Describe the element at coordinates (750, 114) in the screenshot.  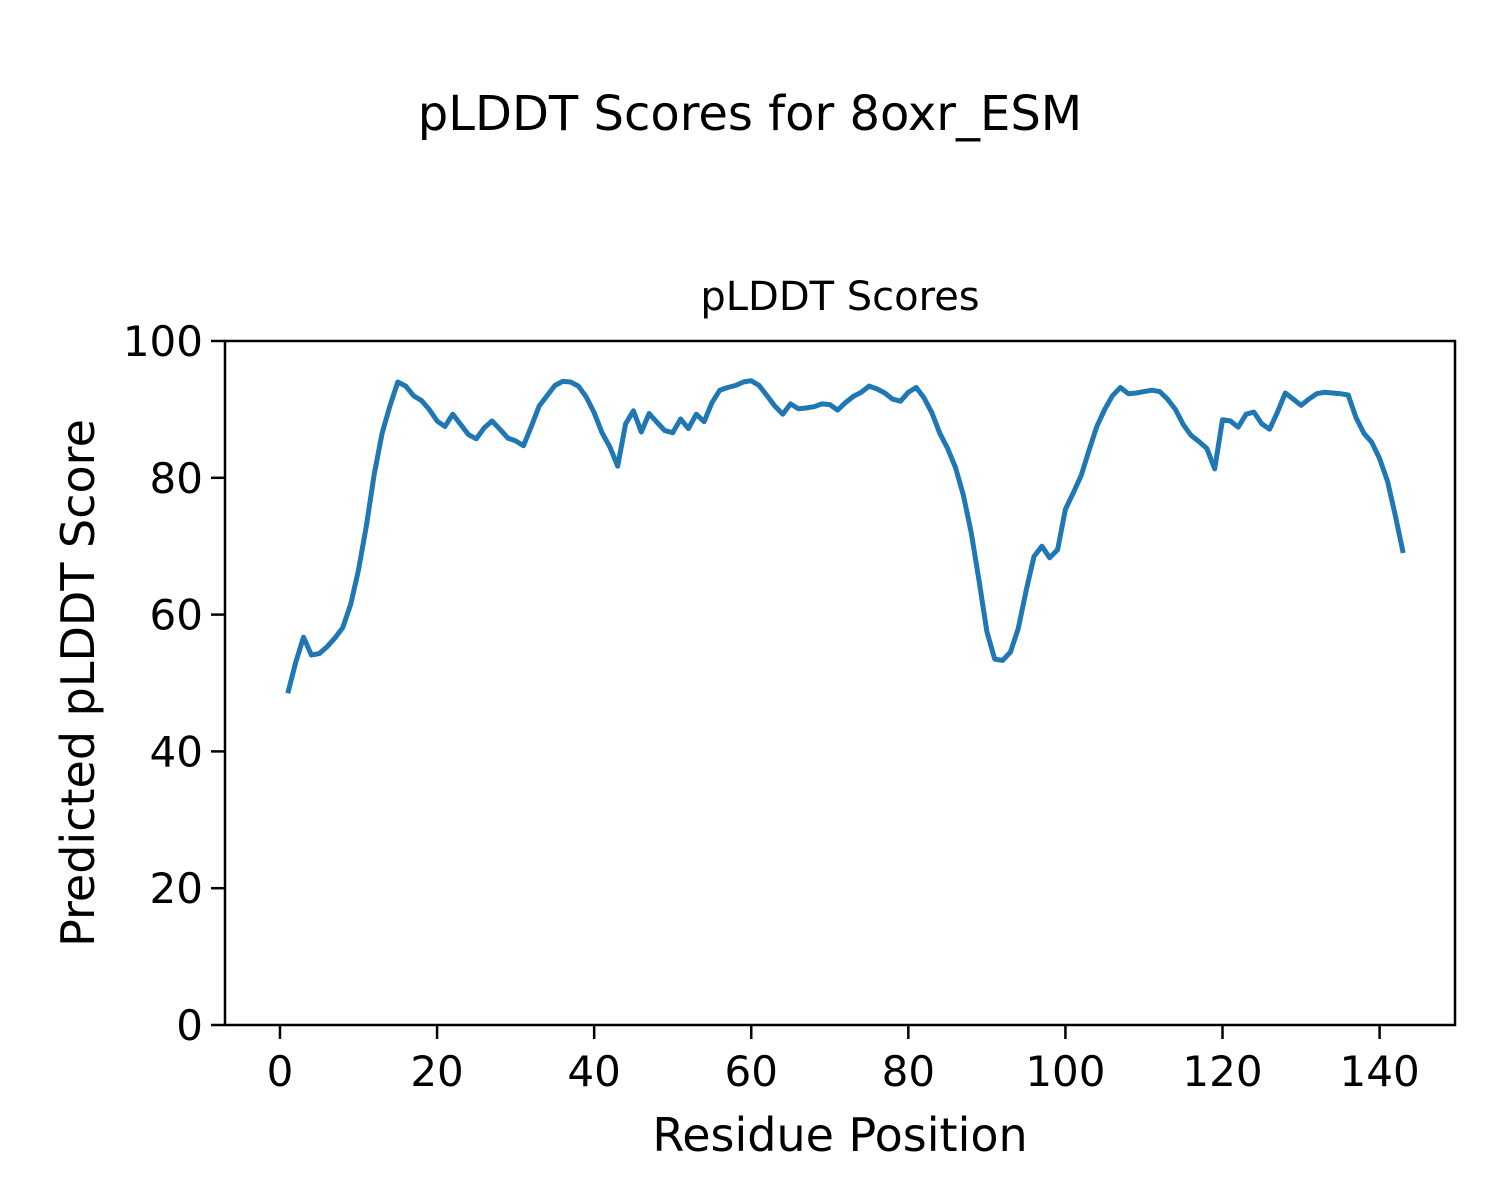
I see `figure-title: pLDDT Scores for 8oxr_ESM` at that location.